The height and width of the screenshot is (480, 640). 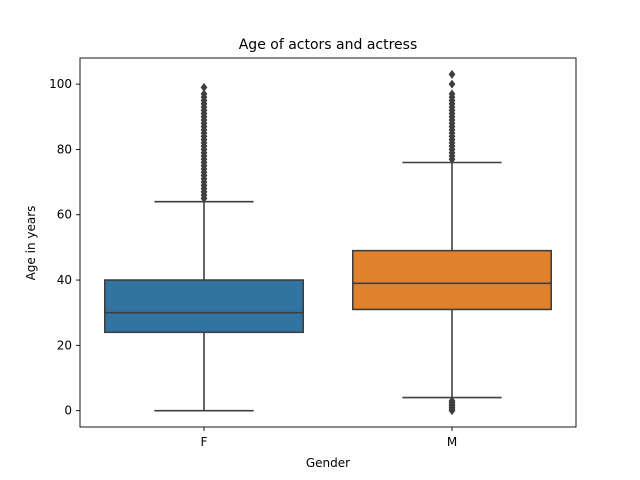 I want to click on y-axis-label: Age in years, so click(x=31, y=243).